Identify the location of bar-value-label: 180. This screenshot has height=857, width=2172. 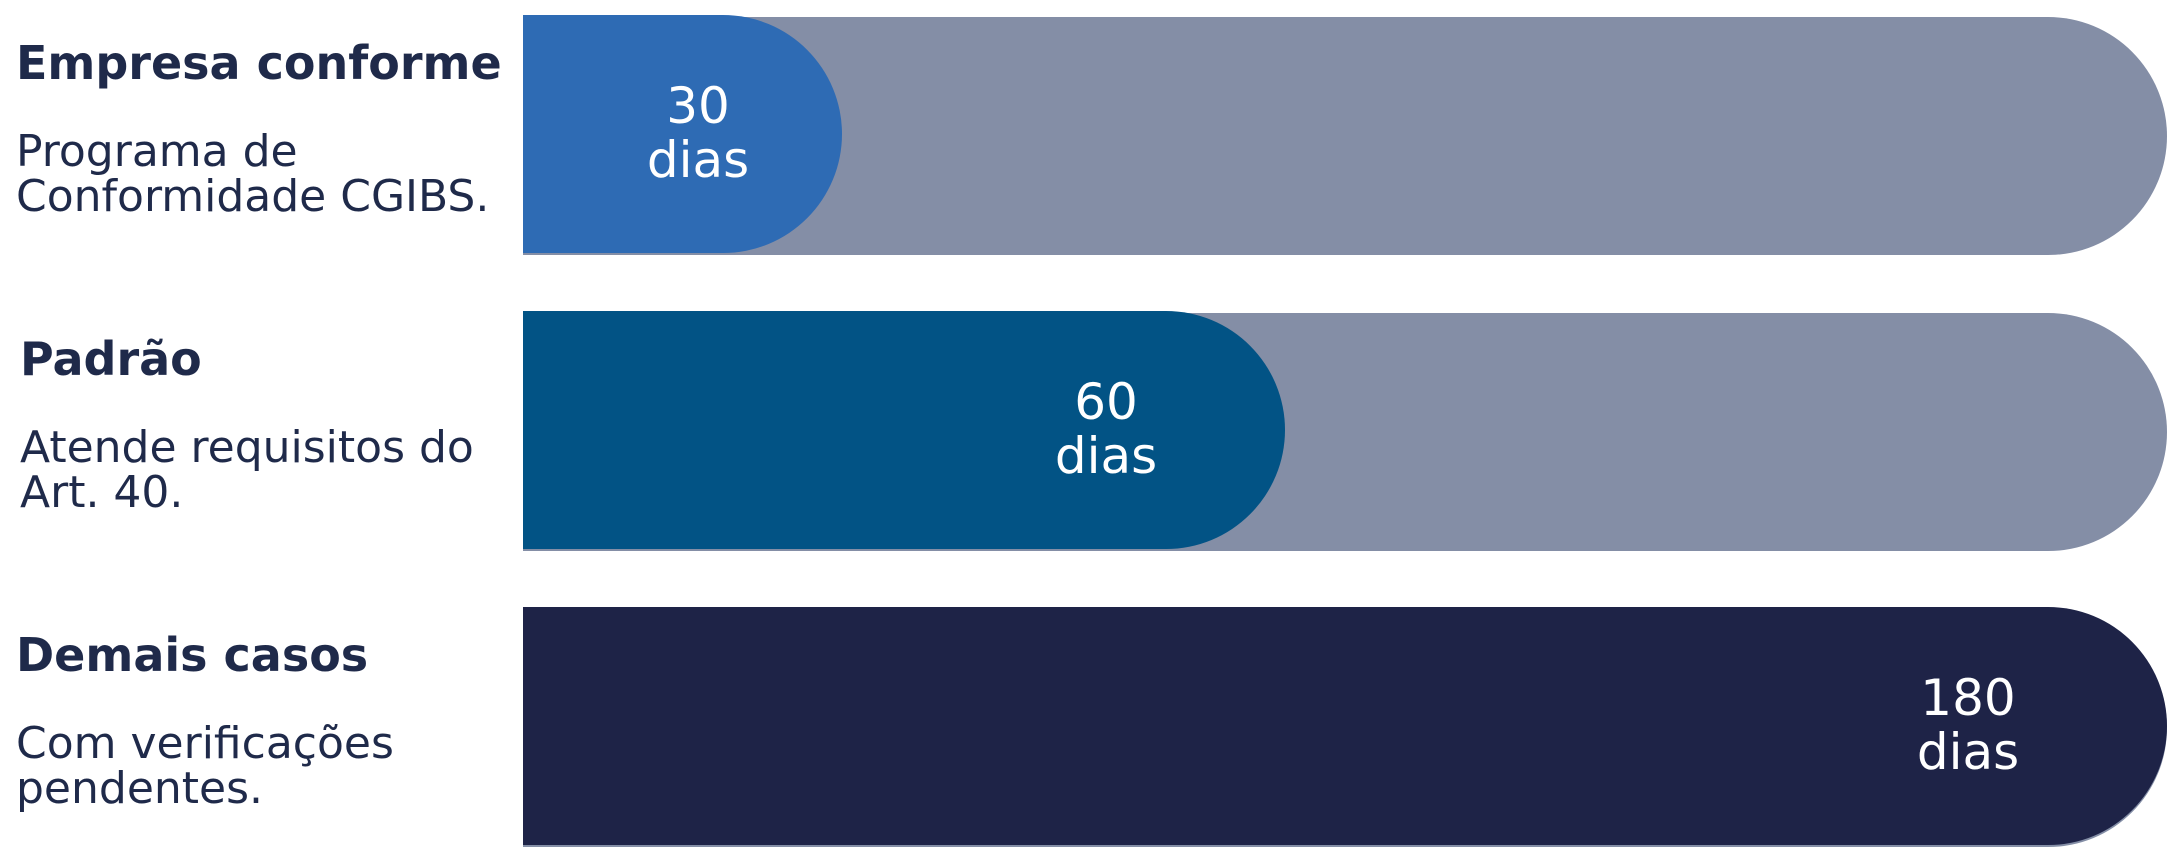
(1967, 698).